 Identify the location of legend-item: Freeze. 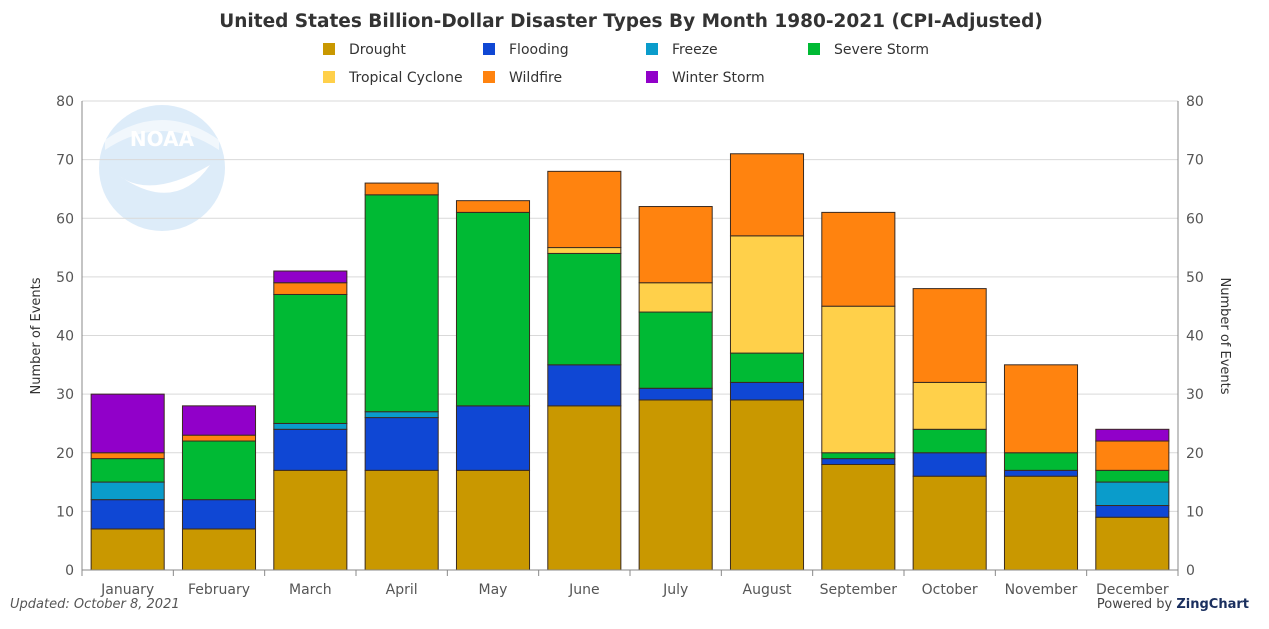
(682, 50).